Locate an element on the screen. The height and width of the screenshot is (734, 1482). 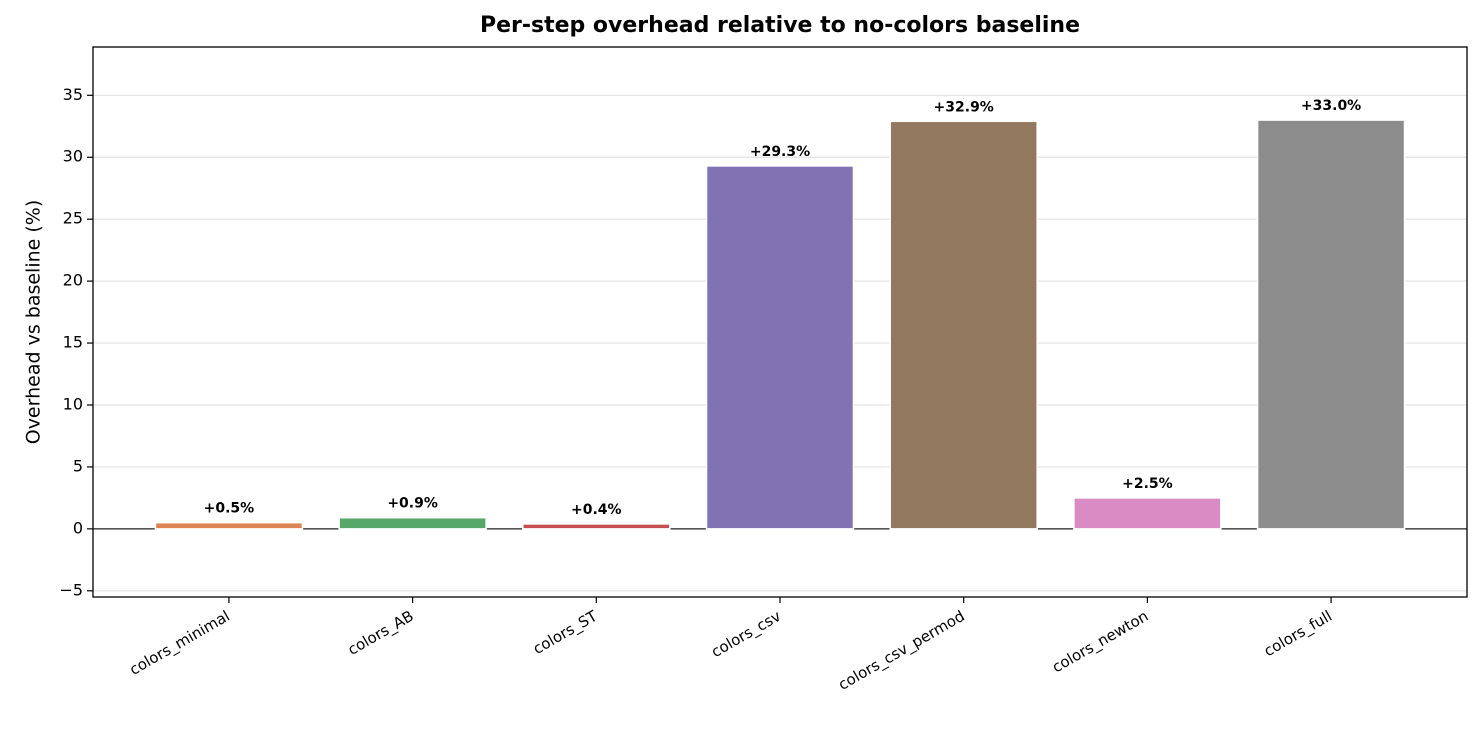
y-tick-label: 15 is located at coordinates (73, 342).